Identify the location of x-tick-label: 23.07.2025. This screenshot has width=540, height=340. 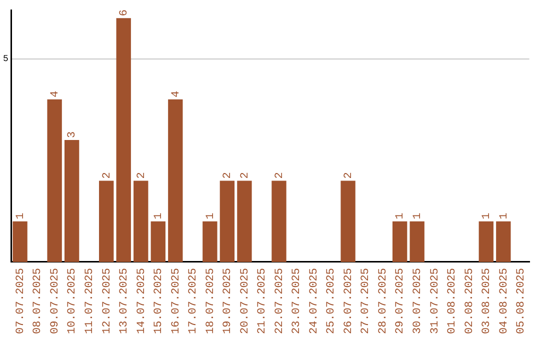
(297, 301).